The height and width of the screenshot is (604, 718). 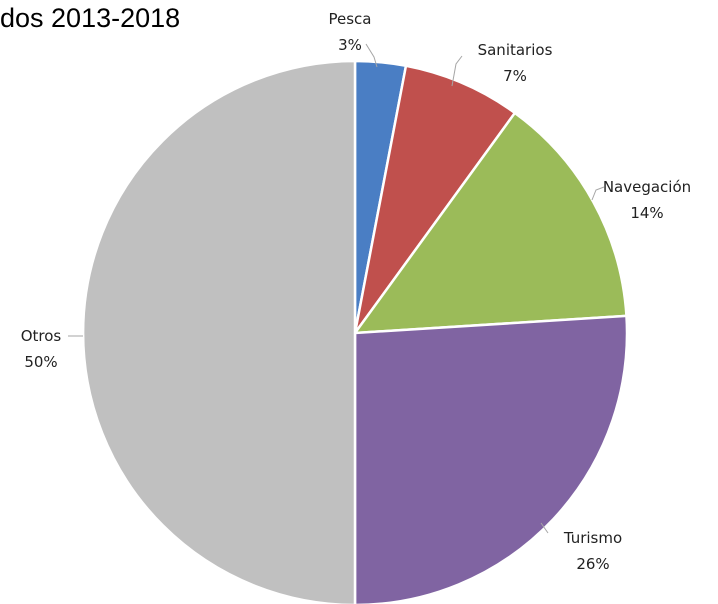 What do you see at coordinates (592, 564) in the screenshot?
I see `slice-value-label: 26%` at bounding box center [592, 564].